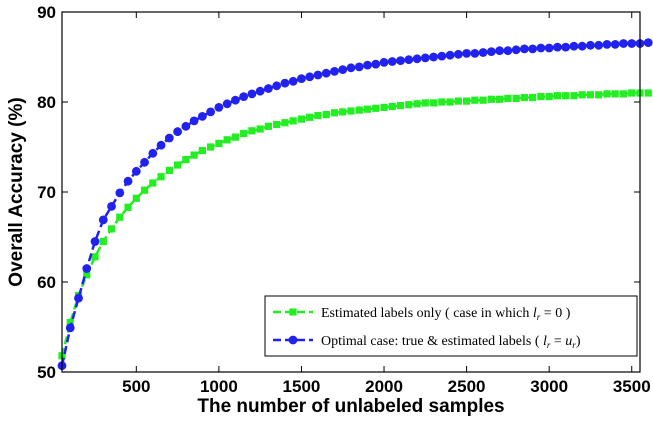 This screenshot has width=653, height=427. I want to click on y-axis-label: Overall Accuracy (%), so click(16, 191).